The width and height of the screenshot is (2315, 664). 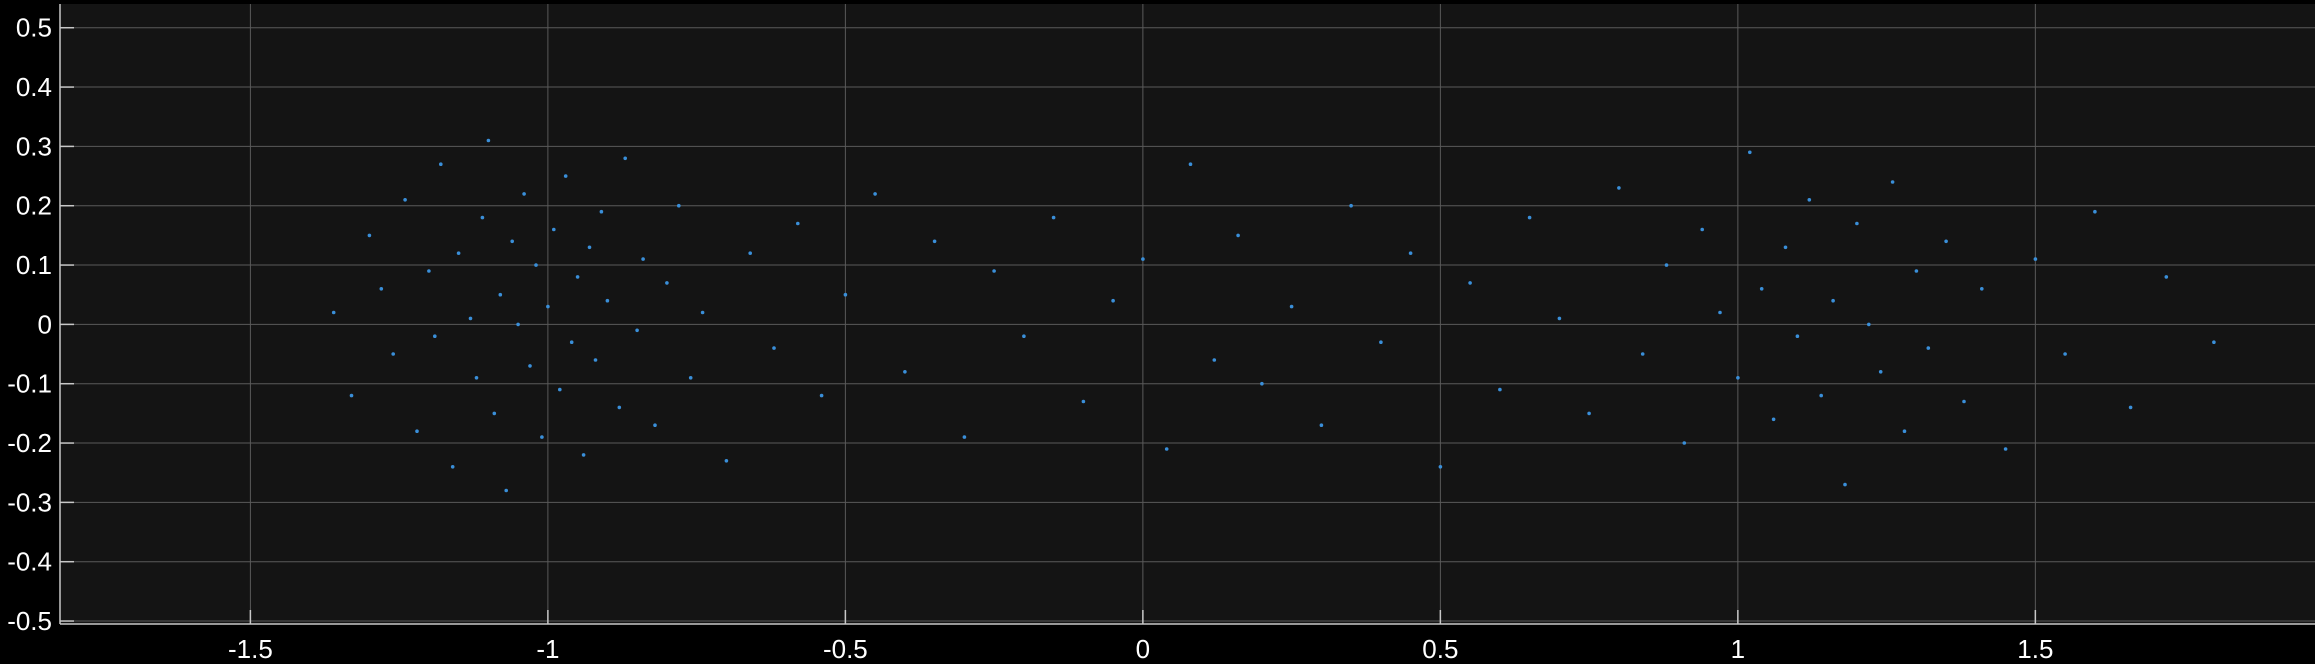 I want to click on y-tick-label: 0.3, so click(x=34, y=146).